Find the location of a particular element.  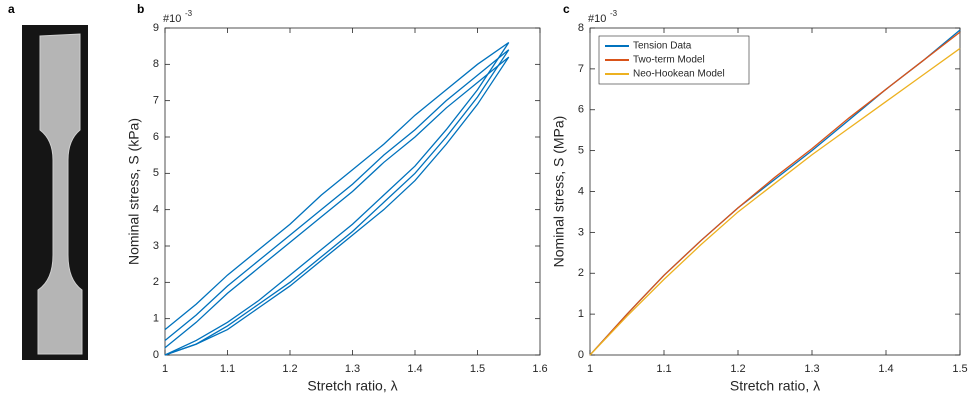

panel-label: b is located at coordinates (140, 9).